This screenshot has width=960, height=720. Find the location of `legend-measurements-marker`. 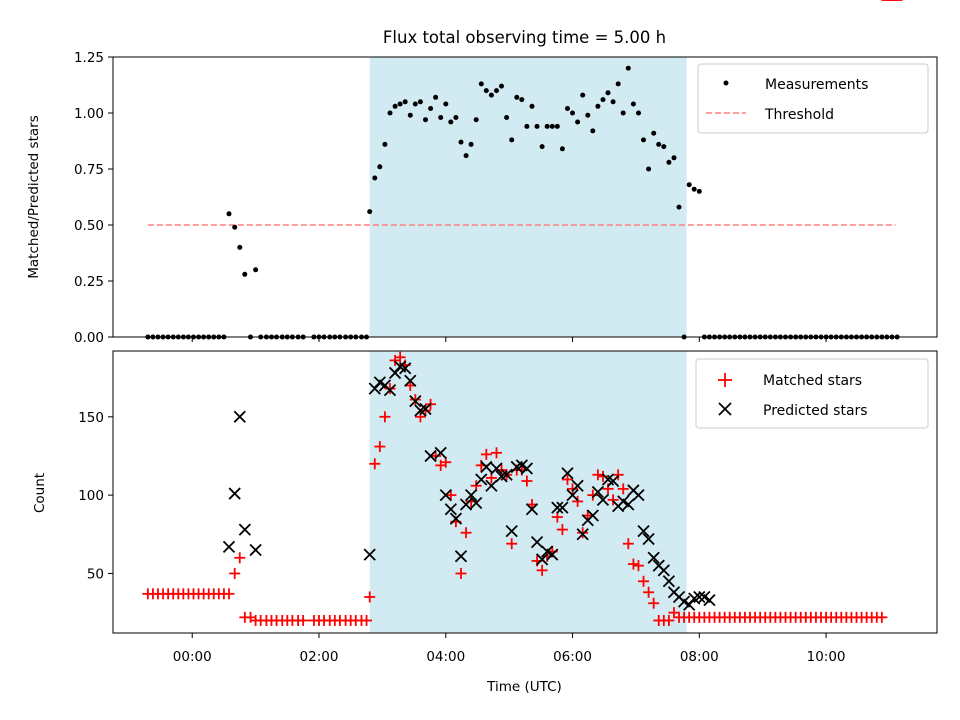

legend-measurements-marker is located at coordinates (726, 83).